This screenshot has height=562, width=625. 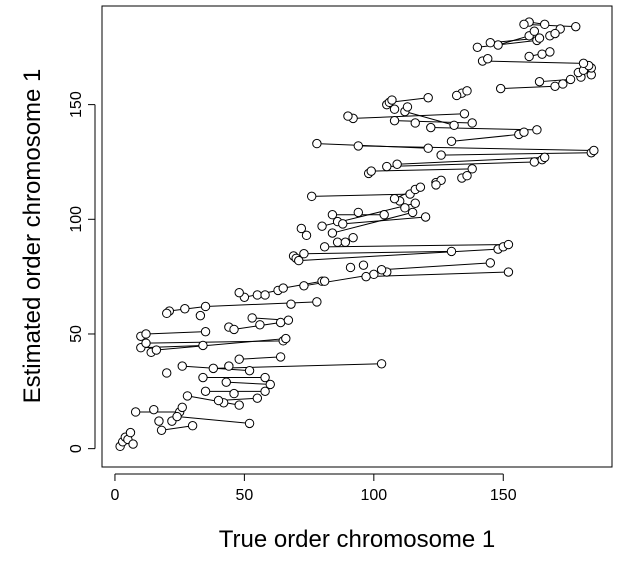 What do you see at coordinates (244, 495) in the screenshot?
I see `x-tick-label: 50` at bounding box center [244, 495].